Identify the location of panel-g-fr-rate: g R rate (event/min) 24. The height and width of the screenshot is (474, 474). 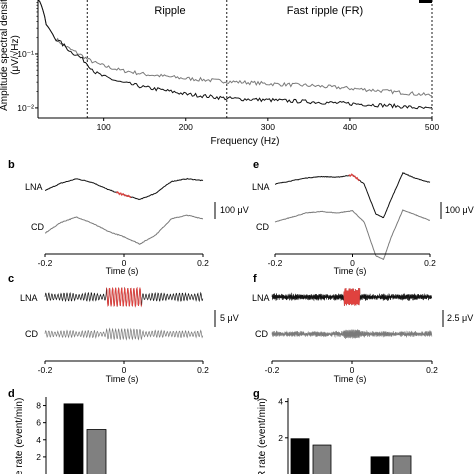
(332, 431).